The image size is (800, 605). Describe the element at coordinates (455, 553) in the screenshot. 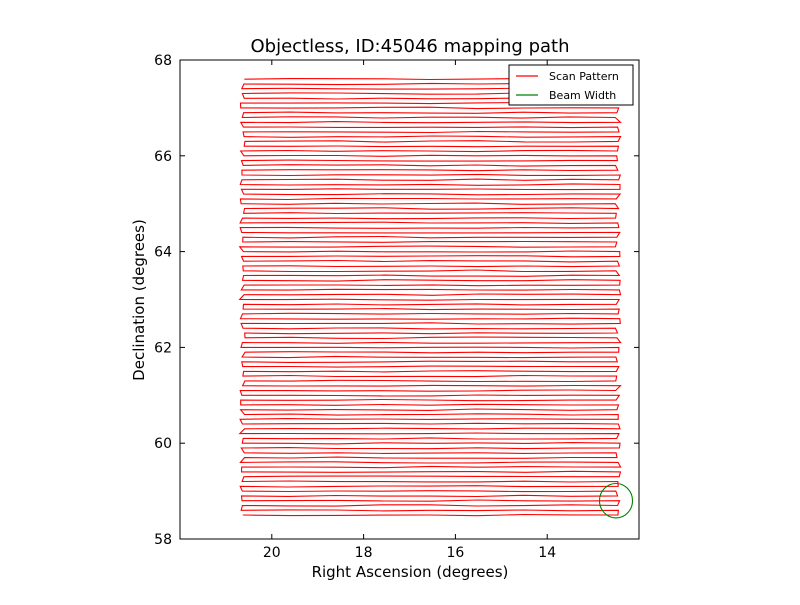

I see `x-tick-label: 16` at that location.